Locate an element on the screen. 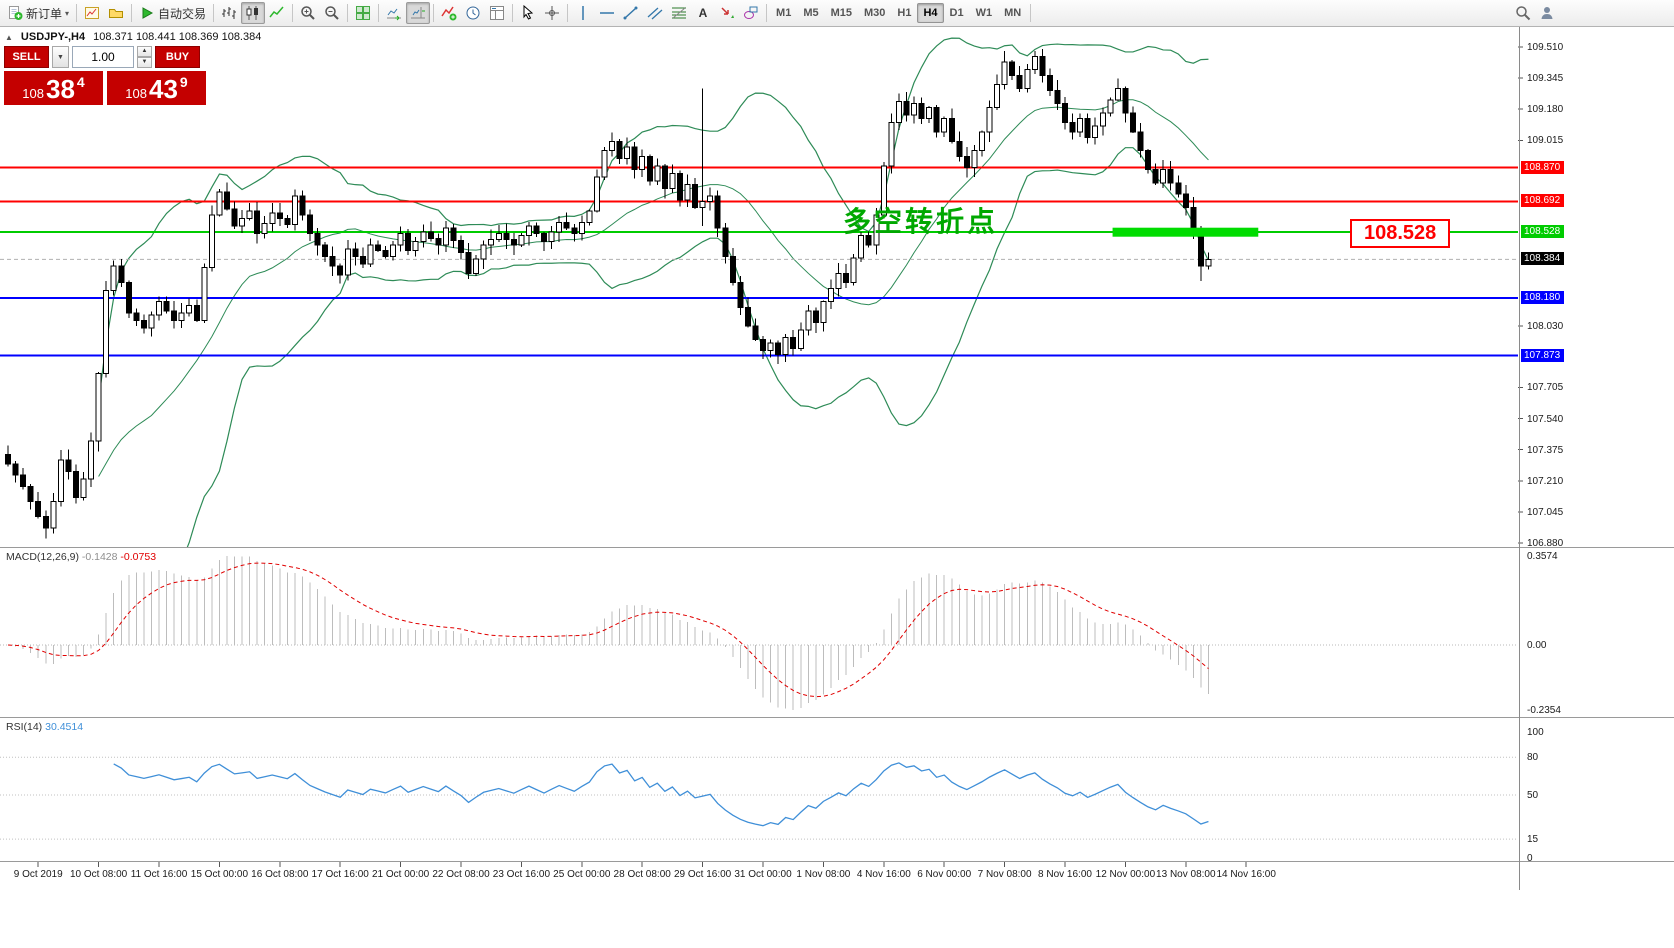 The width and height of the screenshot is (1674, 948). zoomin-icon is located at coordinates (308, 13).